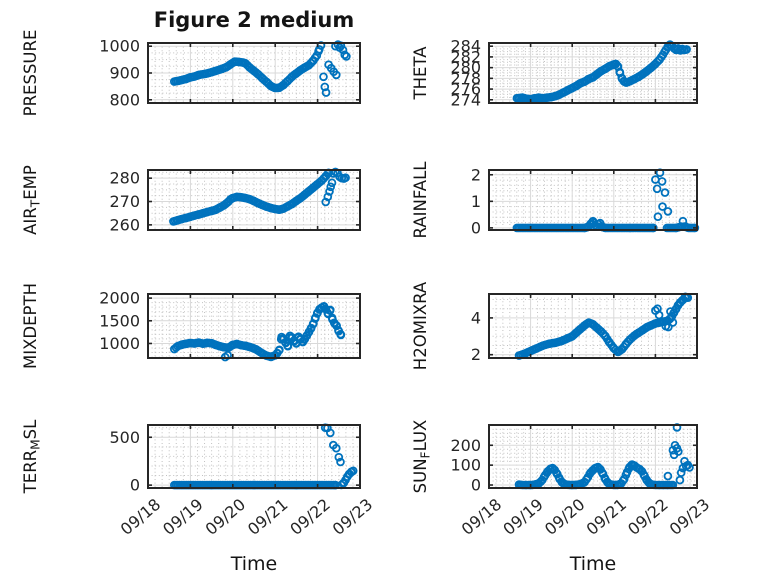 Image resolution: width=778 pixels, height=583 pixels. I want to click on y-axis-label-theta: THETA, so click(420, 73).